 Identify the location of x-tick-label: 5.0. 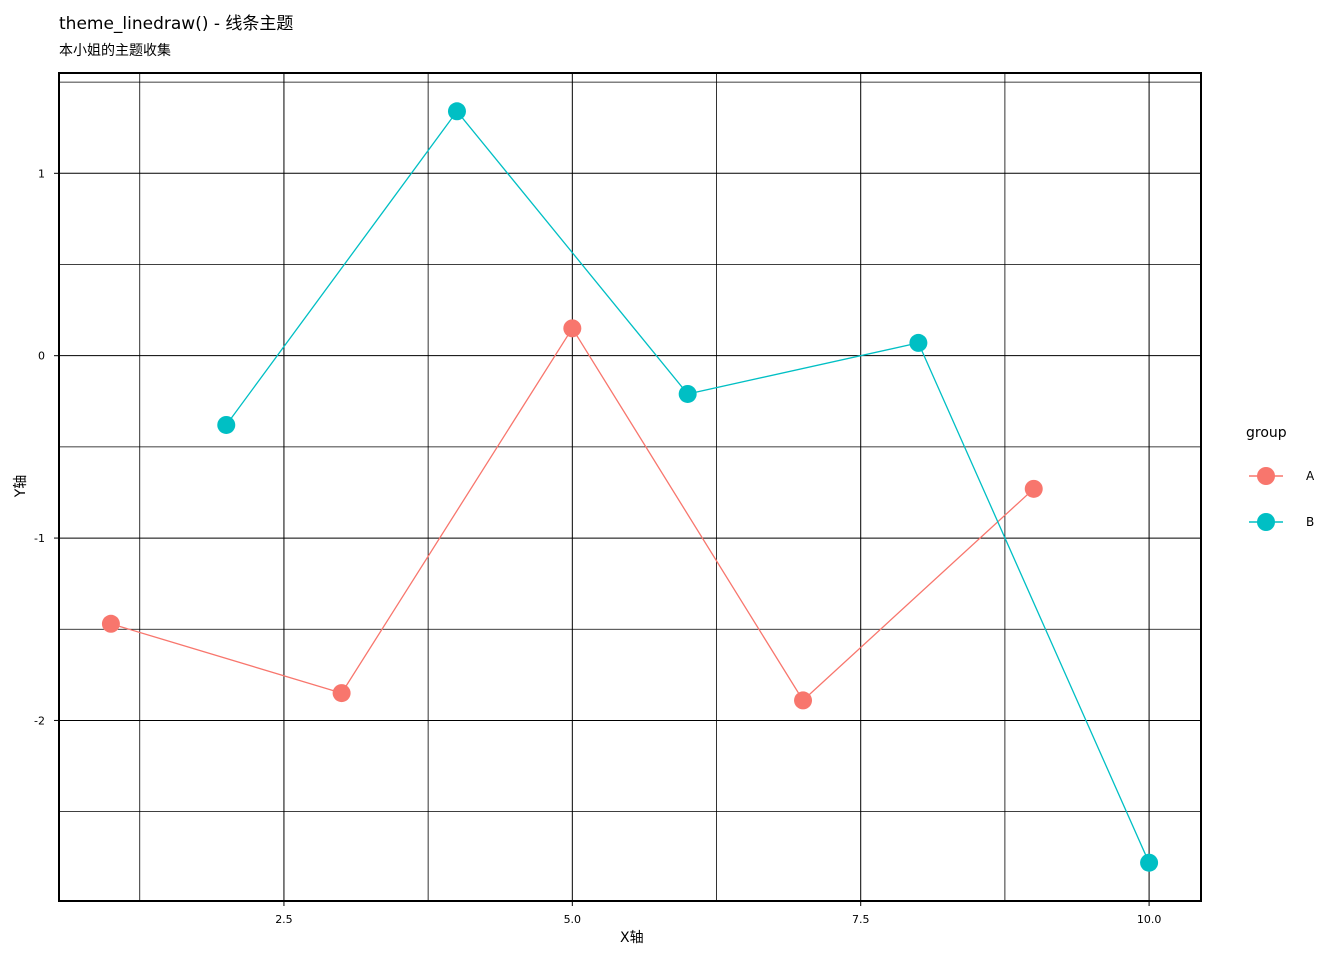
(573, 919).